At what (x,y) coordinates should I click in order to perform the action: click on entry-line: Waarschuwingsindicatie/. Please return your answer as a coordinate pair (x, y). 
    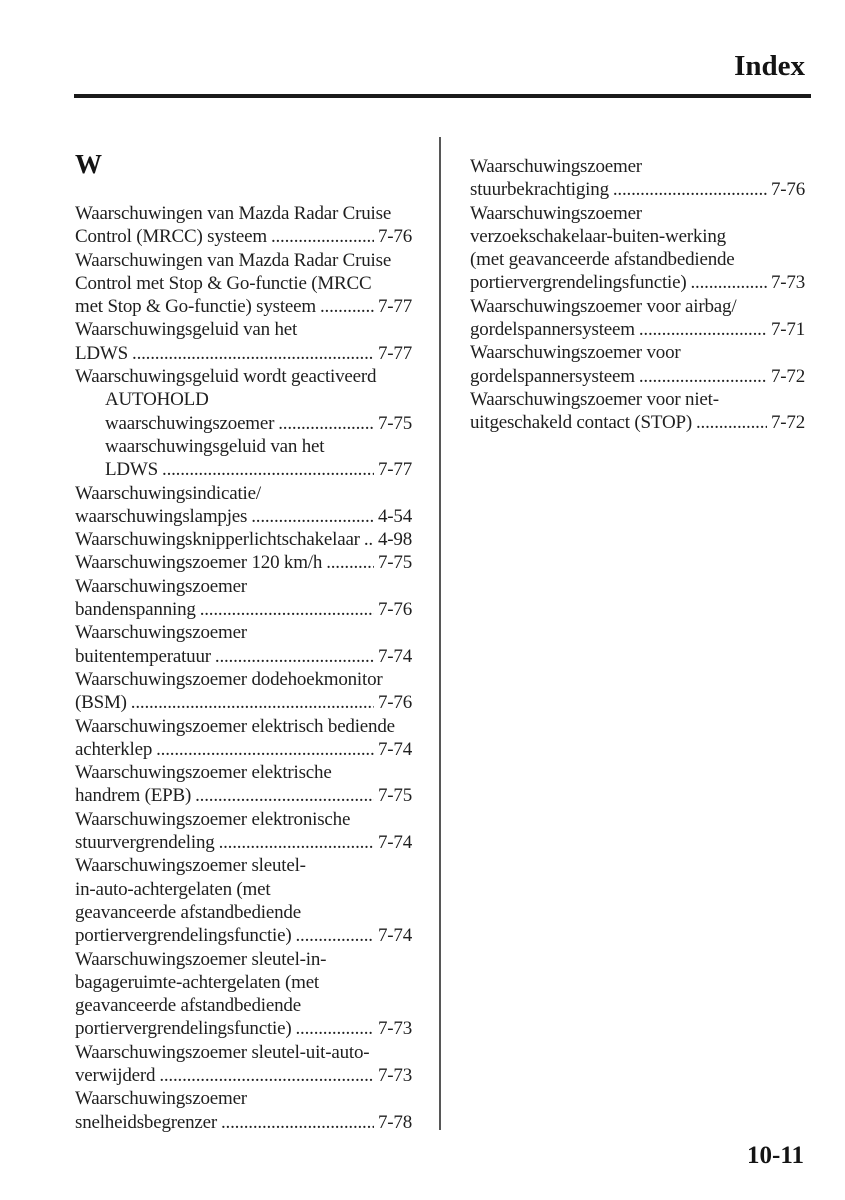
    Looking at the image, I should click on (168, 493).